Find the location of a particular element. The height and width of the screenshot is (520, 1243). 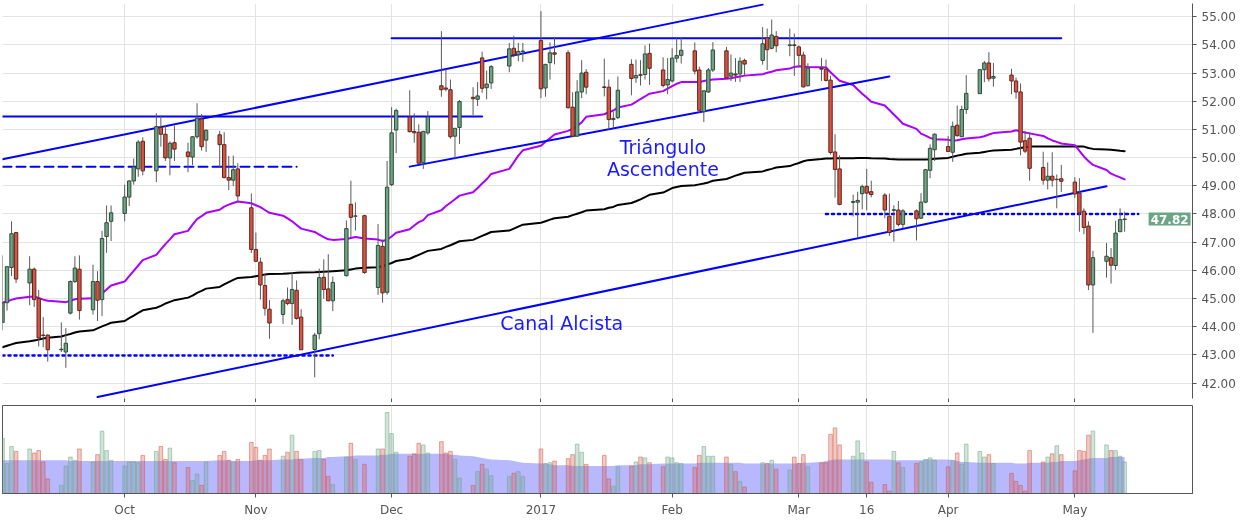

x-tick-label: Apr is located at coordinates (948, 509).